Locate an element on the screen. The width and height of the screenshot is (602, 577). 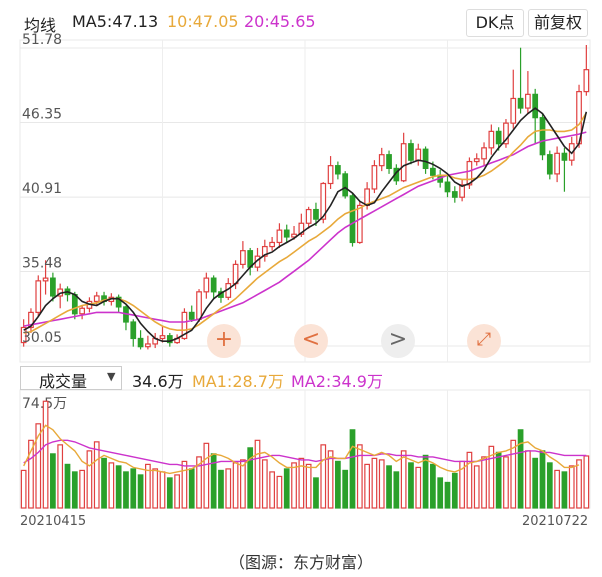
volume-ma-lines is located at coordinates (305, 449).